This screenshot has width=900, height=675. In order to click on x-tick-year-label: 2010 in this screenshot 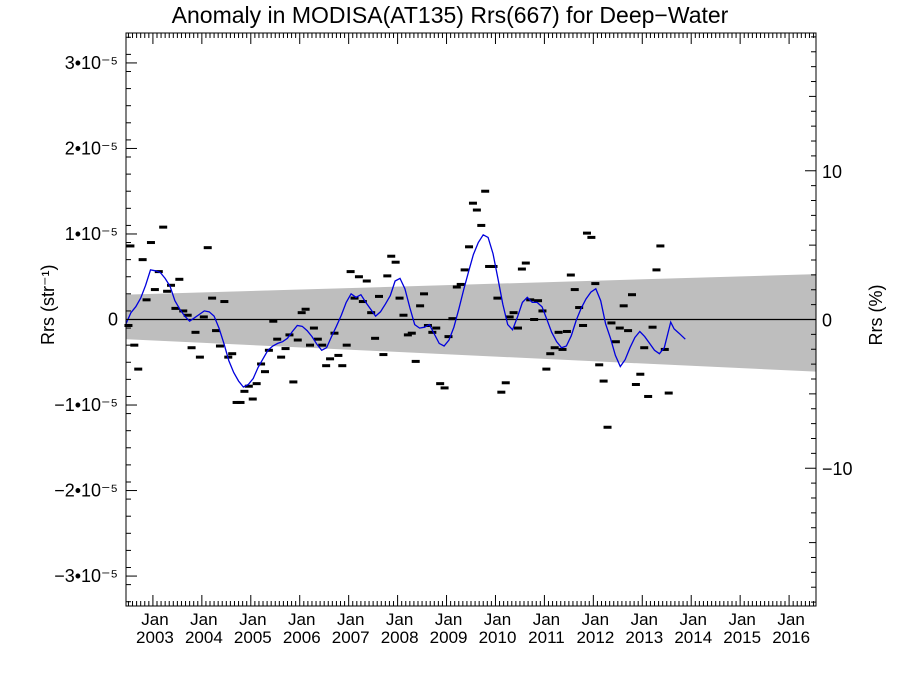, I will do `click(498, 637)`.